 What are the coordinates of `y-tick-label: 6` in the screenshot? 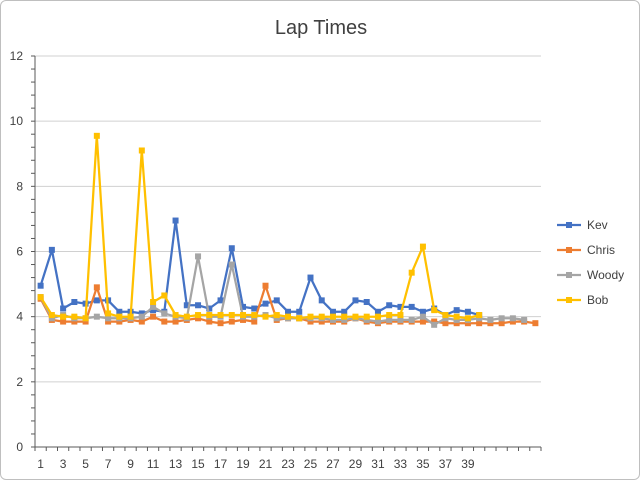 It's located at (19, 252).